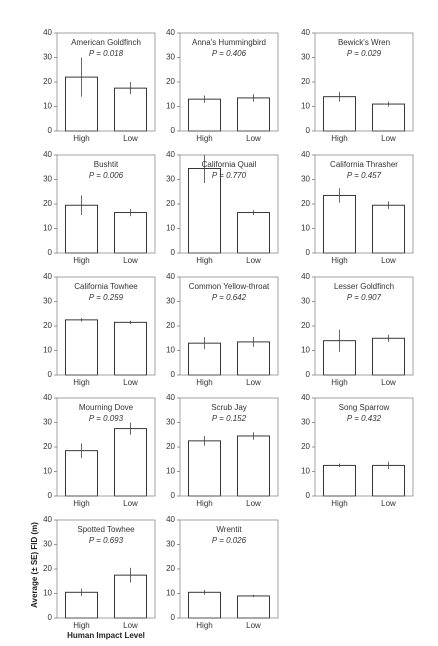  I want to click on panel-title: American Goldfinch, so click(106, 42).